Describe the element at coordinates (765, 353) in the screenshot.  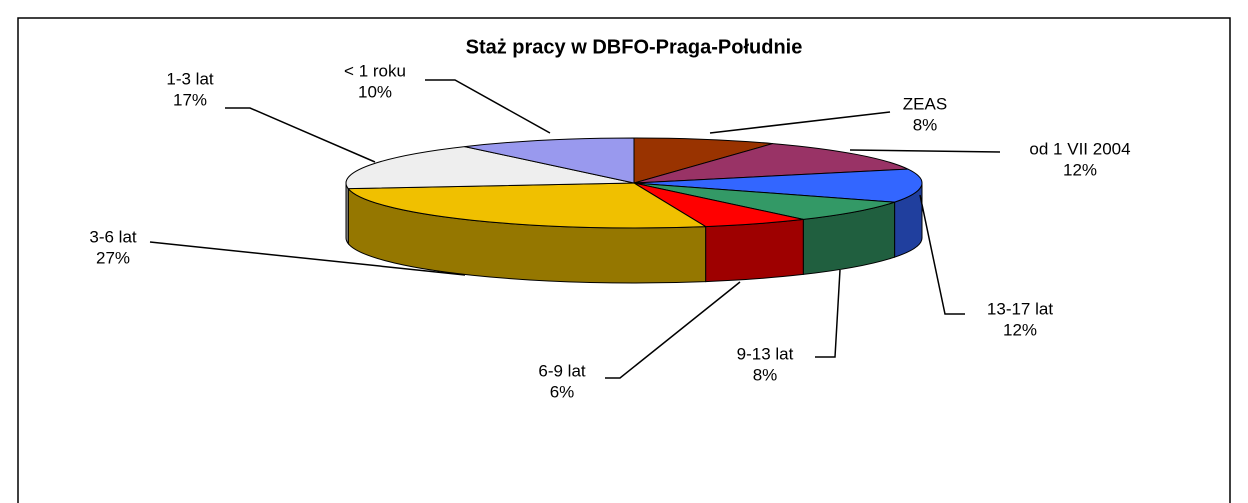
I see `slice-label: 9-13 lat` at that location.